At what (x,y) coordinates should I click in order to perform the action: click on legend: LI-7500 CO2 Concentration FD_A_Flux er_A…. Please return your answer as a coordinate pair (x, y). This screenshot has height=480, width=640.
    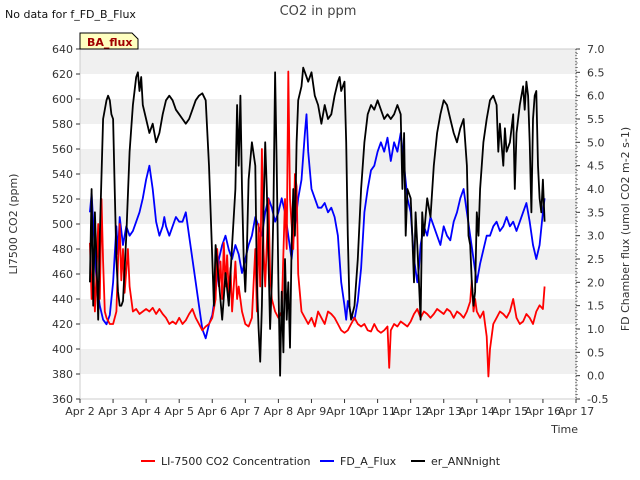
    Looking at the image, I should click on (321, 461).